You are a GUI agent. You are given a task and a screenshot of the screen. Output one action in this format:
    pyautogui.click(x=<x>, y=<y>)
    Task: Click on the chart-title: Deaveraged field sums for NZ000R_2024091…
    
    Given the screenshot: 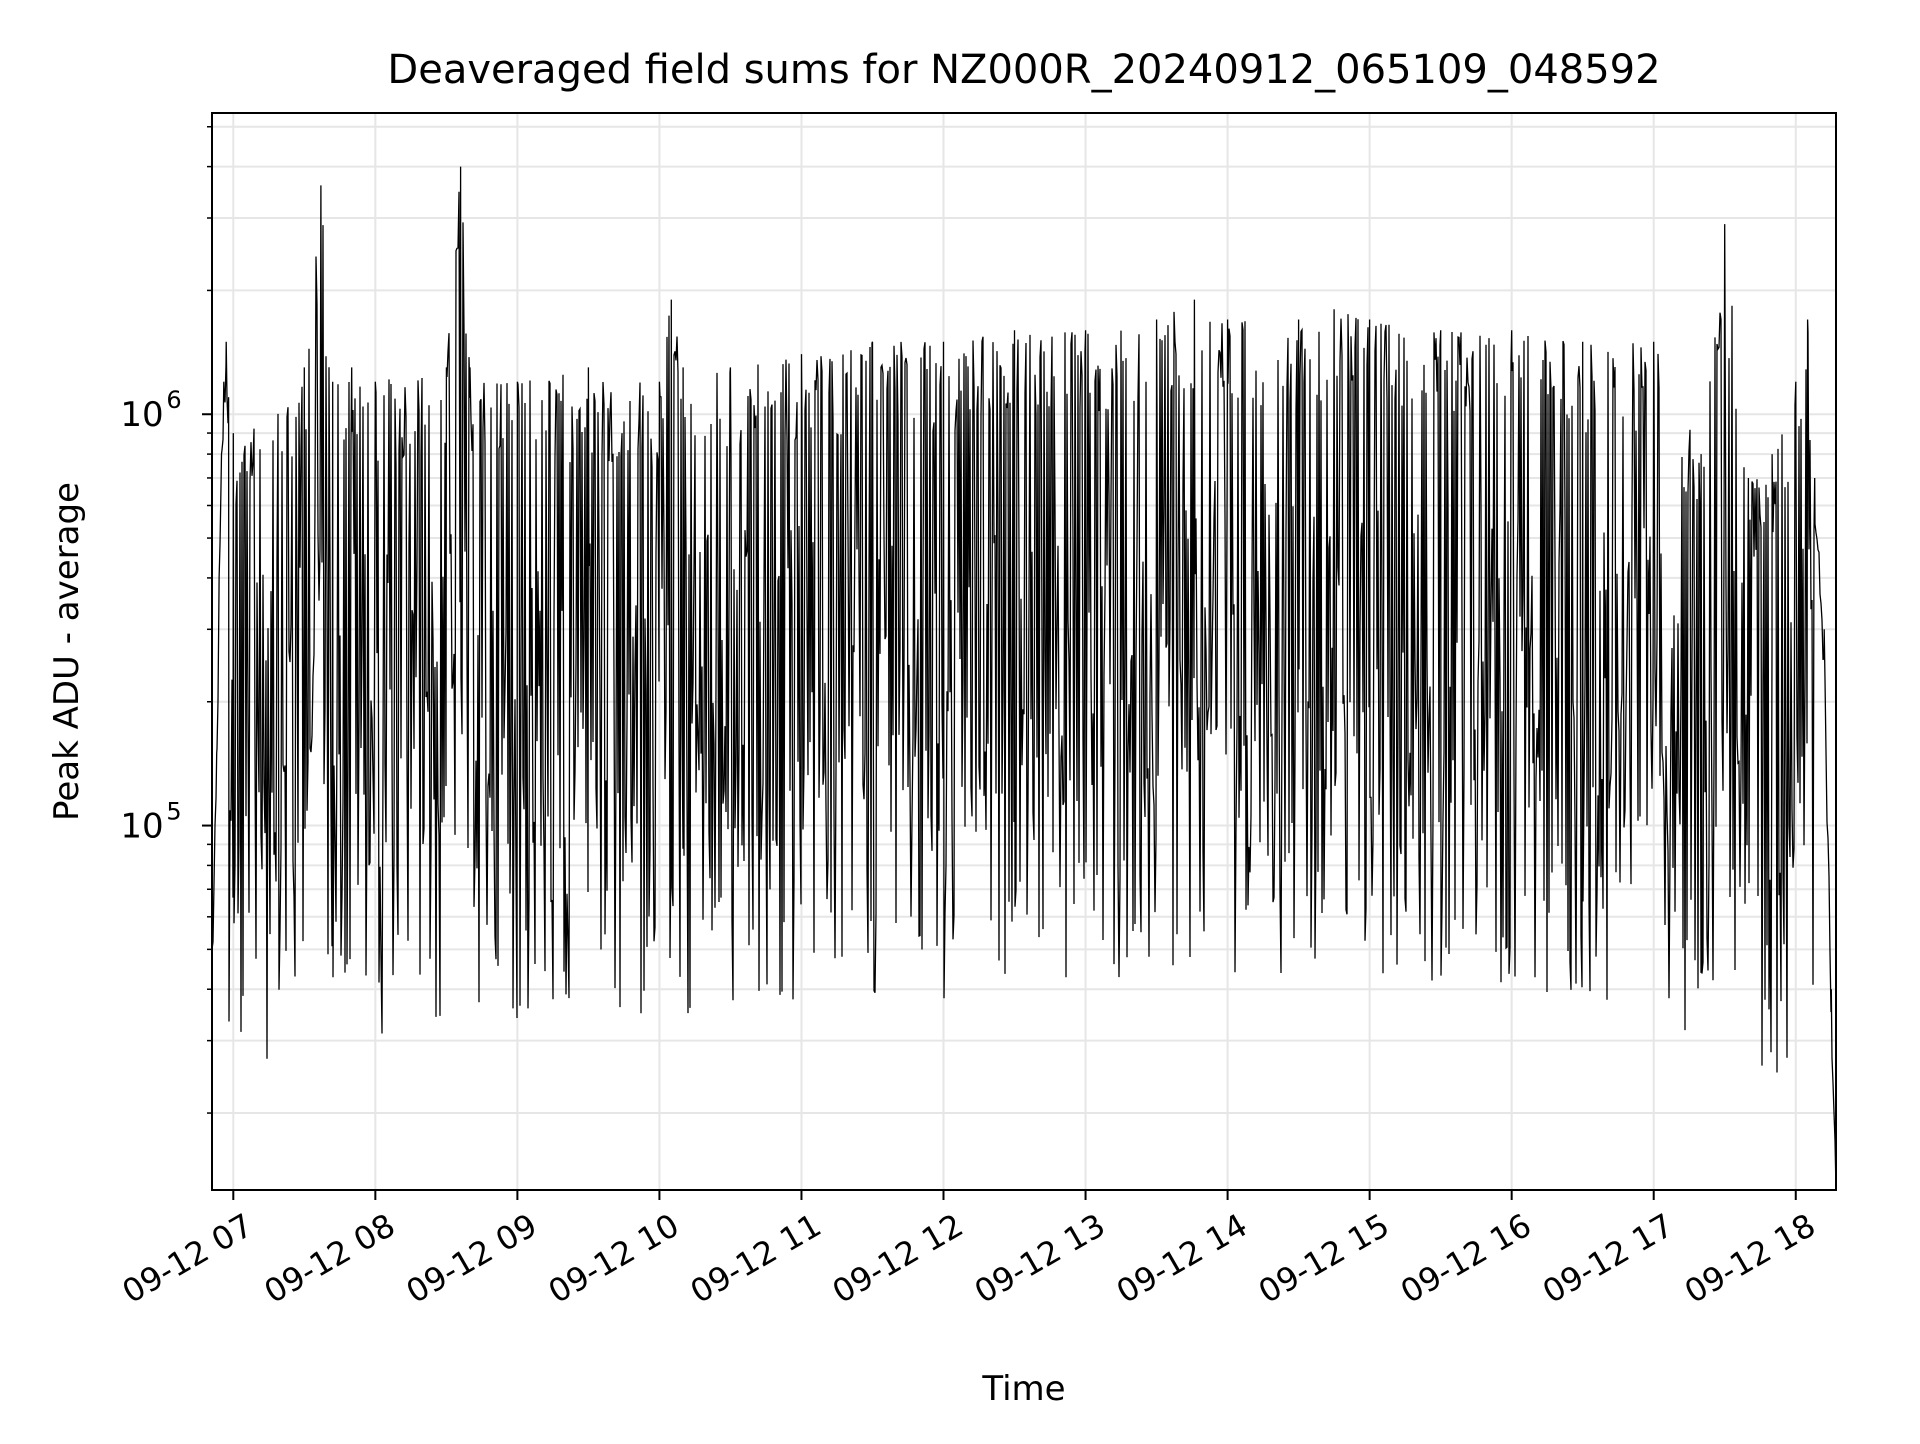 What is the action you would take?
    pyautogui.click(x=1023, y=70)
    